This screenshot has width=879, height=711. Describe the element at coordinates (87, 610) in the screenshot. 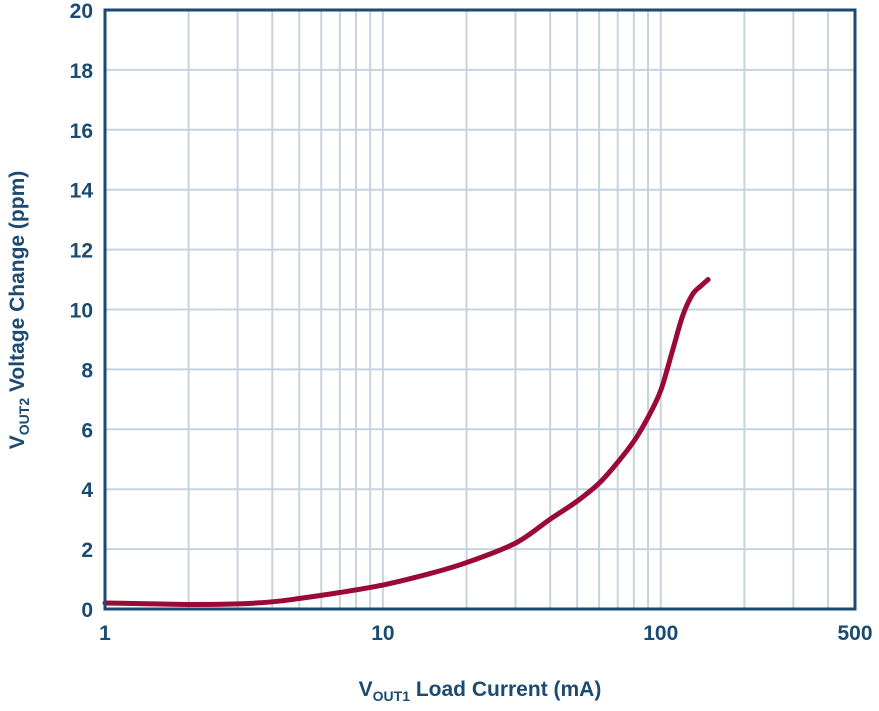

I see `y-tick-label: 0` at that location.